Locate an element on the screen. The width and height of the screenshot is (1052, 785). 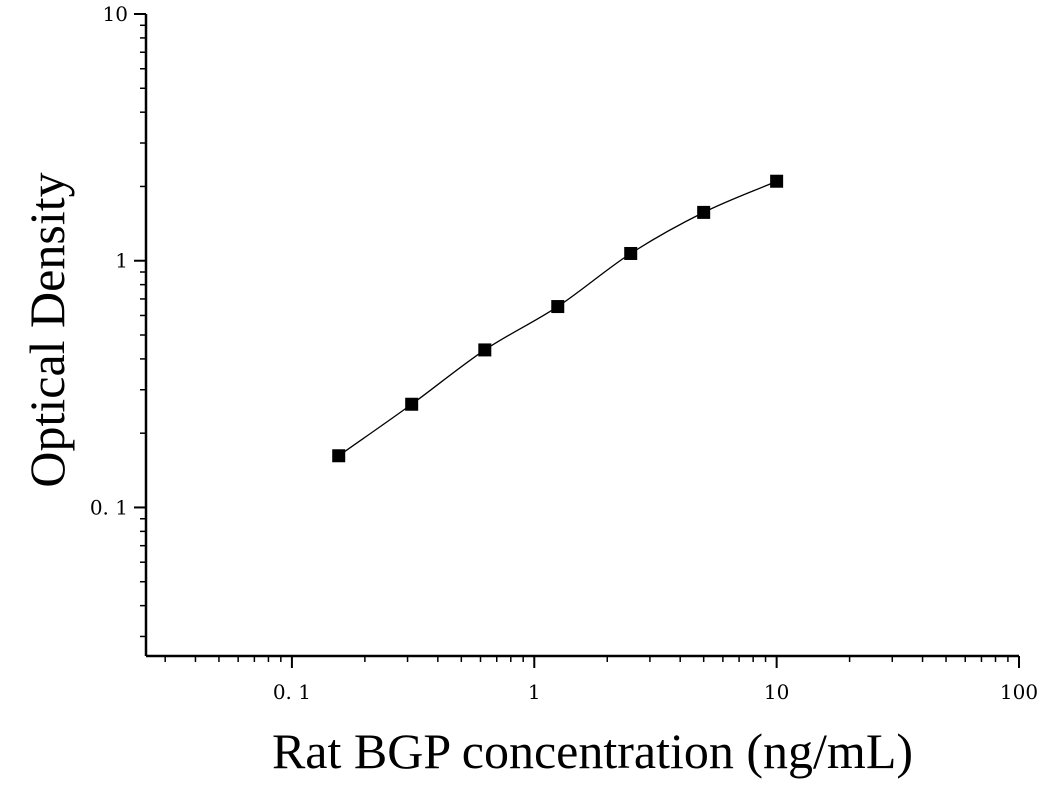
x-axis-ticks is located at coordinates (592, 662).